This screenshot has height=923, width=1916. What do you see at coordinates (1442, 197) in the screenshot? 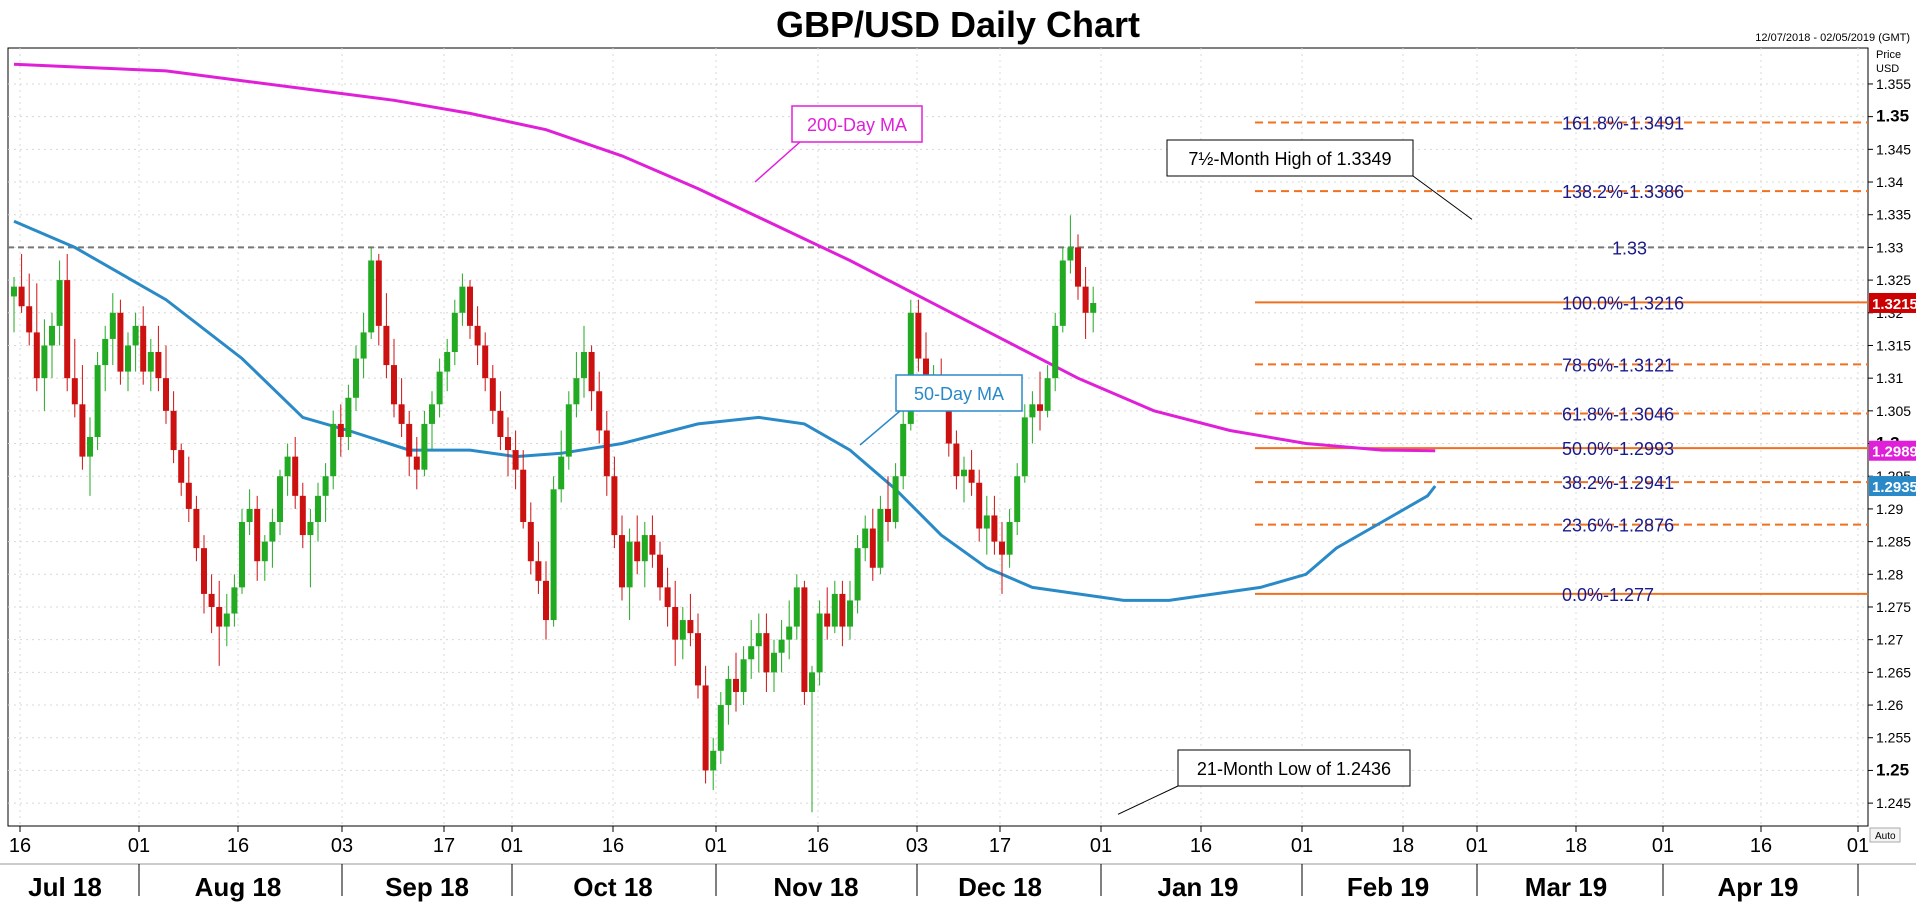
I see `high-annotation-leader` at bounding box center [1442, 197].